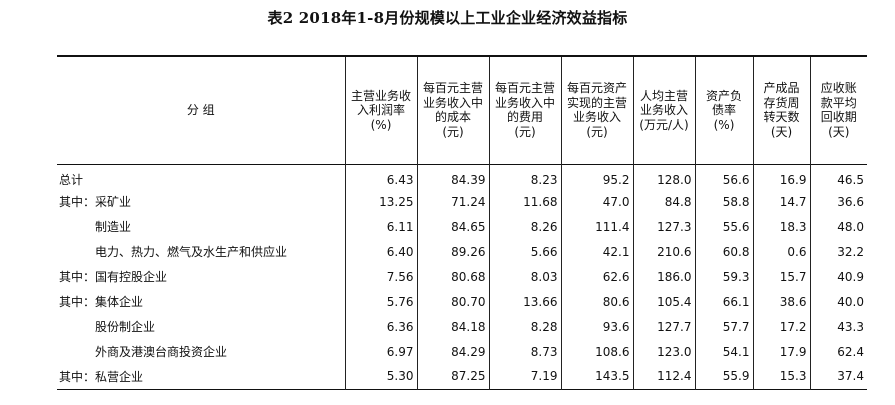 Image resolution: width=895 pixels, height=405 pixels. I want to click on table-cell: 0.6, so click(781, 251).